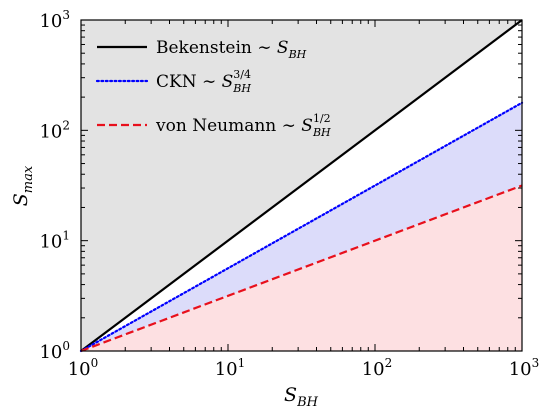  What do you see at coordinates (377, 368) in the screenshot?
I see `x-tick-label: 10²` at bounding box center [377, 368].